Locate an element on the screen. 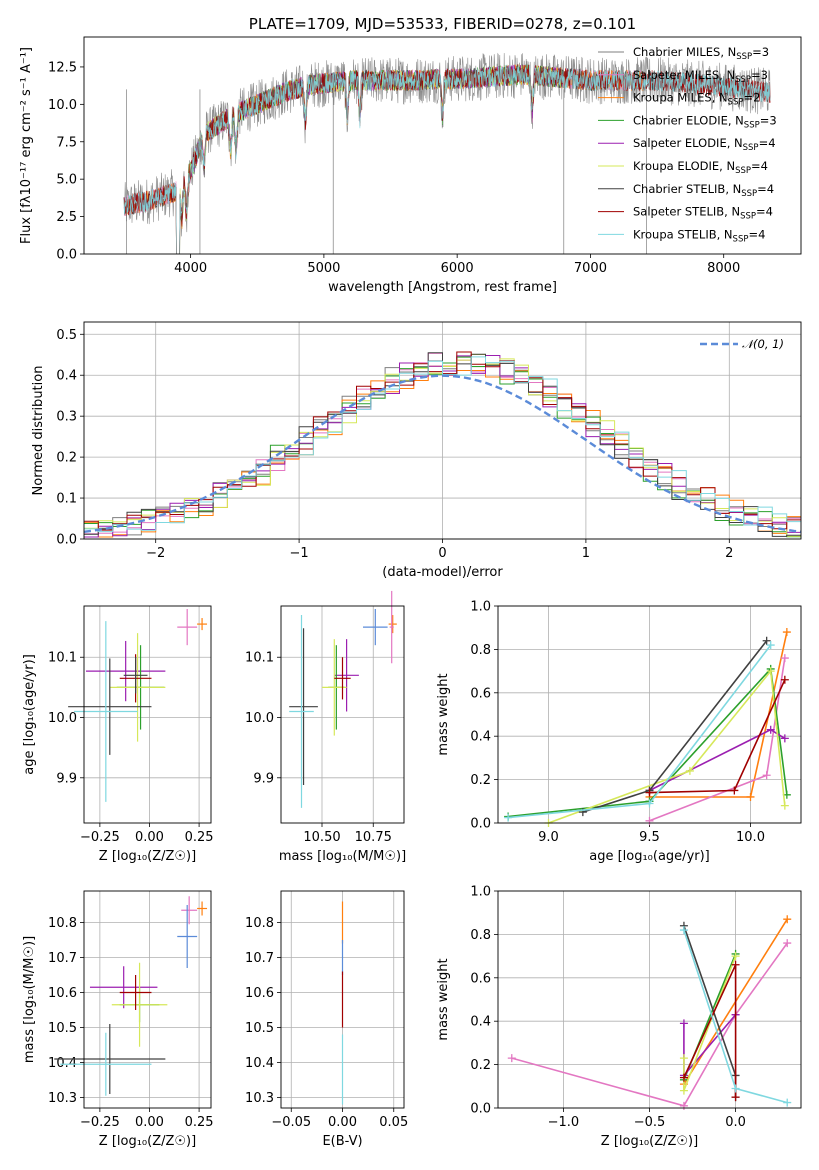 Image resolution: width=819 pixels, height=1170 pixels. legend-label-main: Kroupa MILES, N is located at coordinates (680, 98).